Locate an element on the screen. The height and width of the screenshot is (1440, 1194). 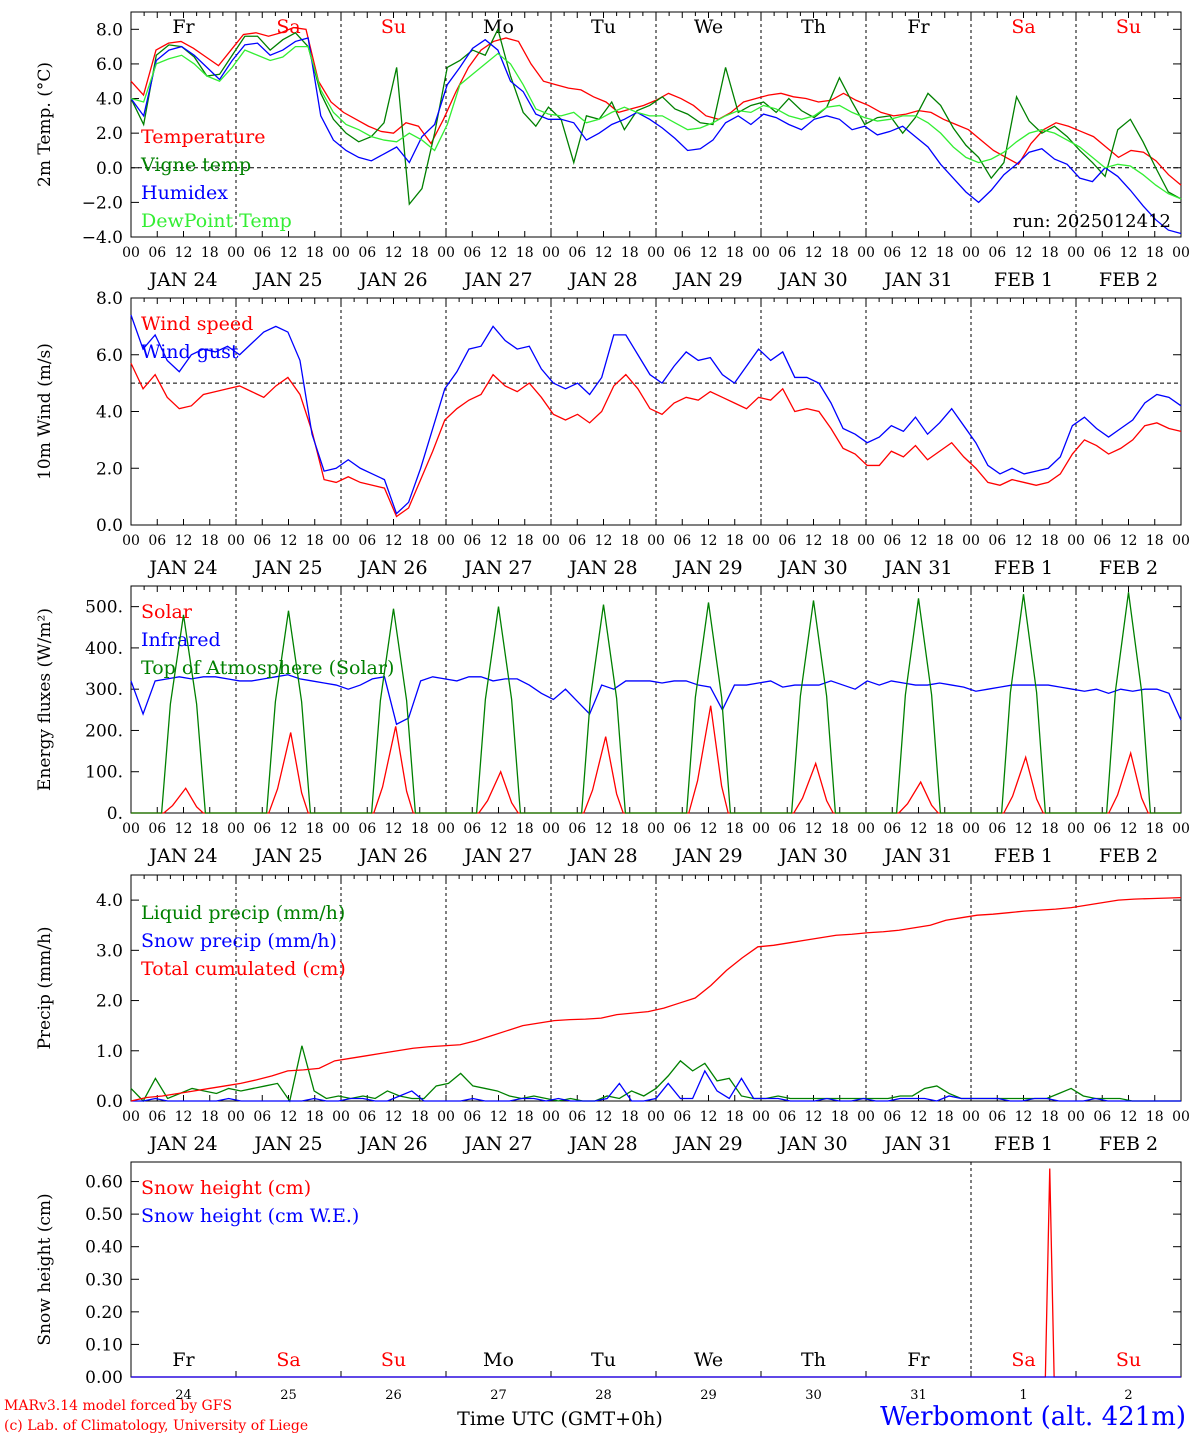
y-tick-label: 0.30 is located at coordinates (104, 1280).